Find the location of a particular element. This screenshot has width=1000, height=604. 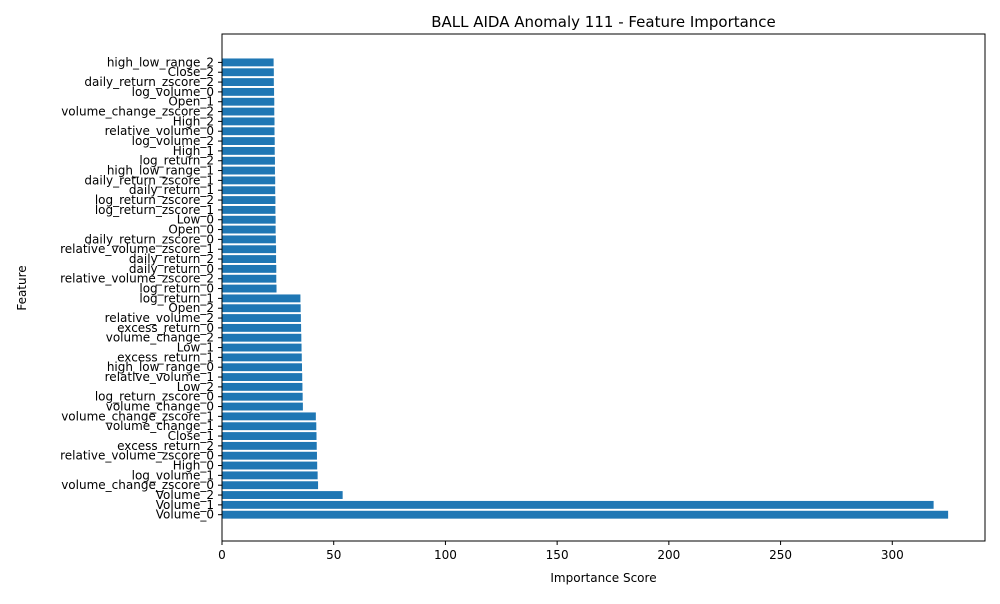

y-tick-label: relative_volume_2 is located at coordinates (159, 318).